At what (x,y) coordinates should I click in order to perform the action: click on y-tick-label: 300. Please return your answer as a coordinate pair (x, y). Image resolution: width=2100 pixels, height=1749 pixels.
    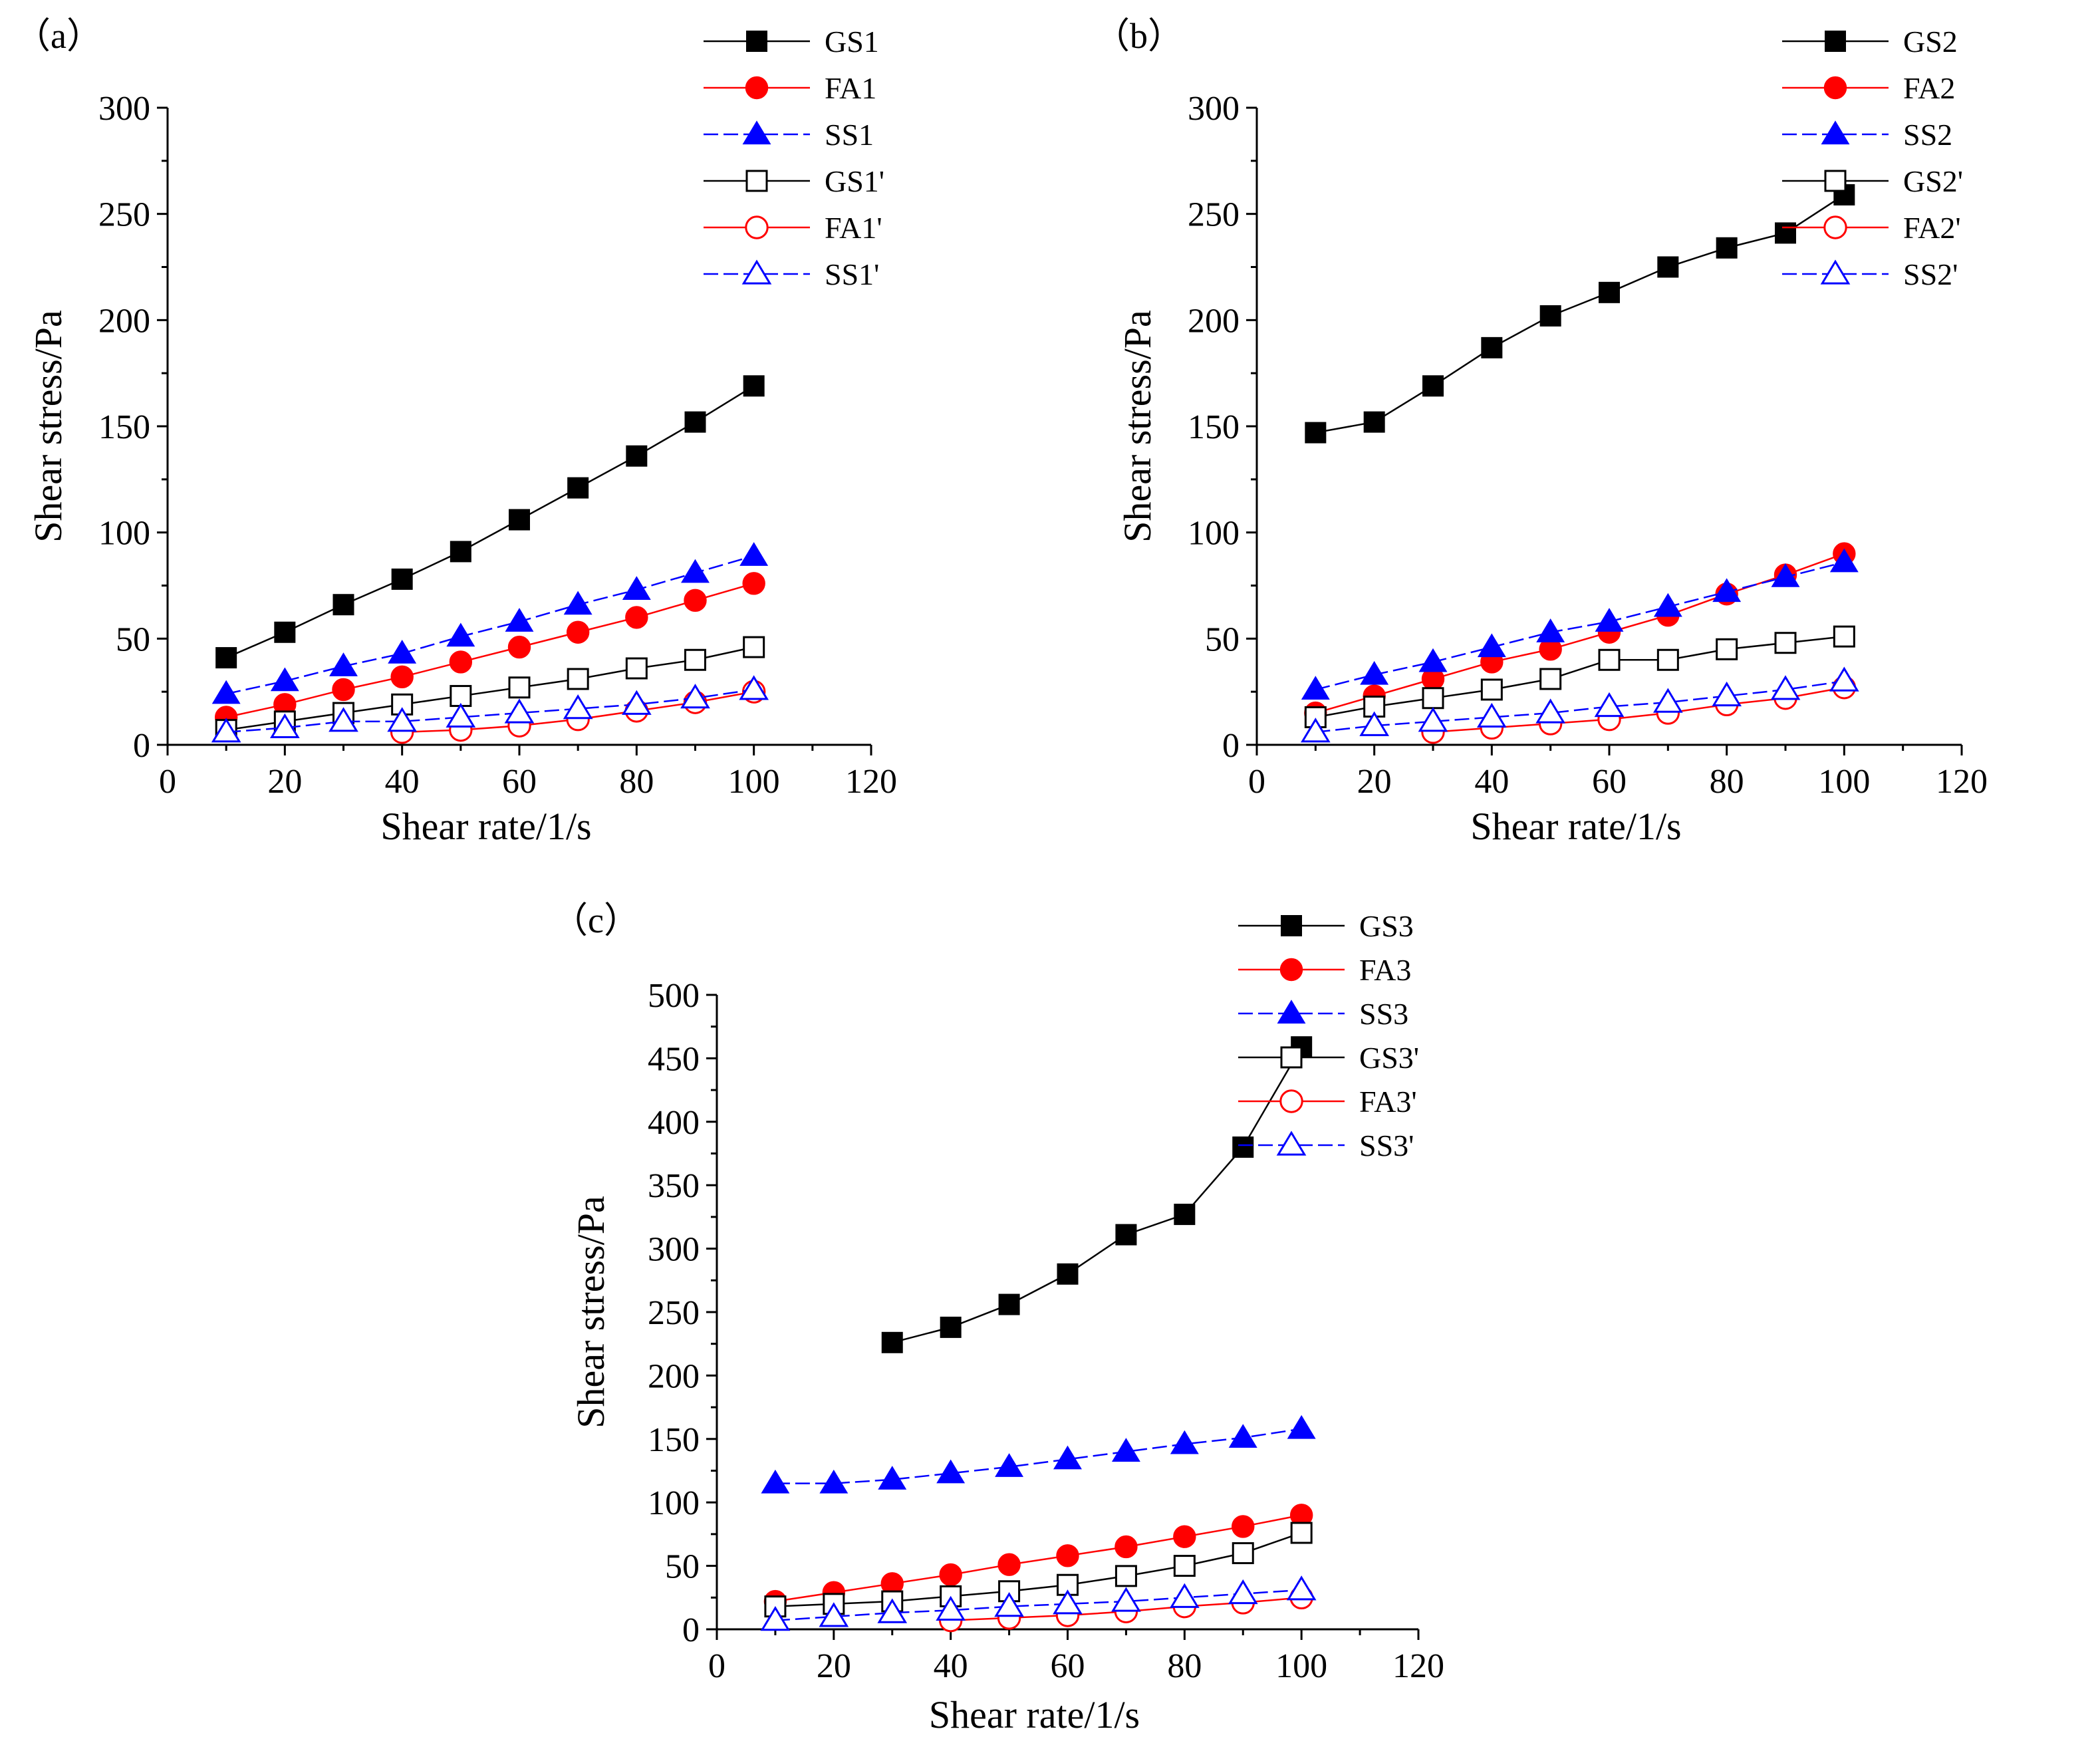
    Looking at the image, I should click on (124, 109).